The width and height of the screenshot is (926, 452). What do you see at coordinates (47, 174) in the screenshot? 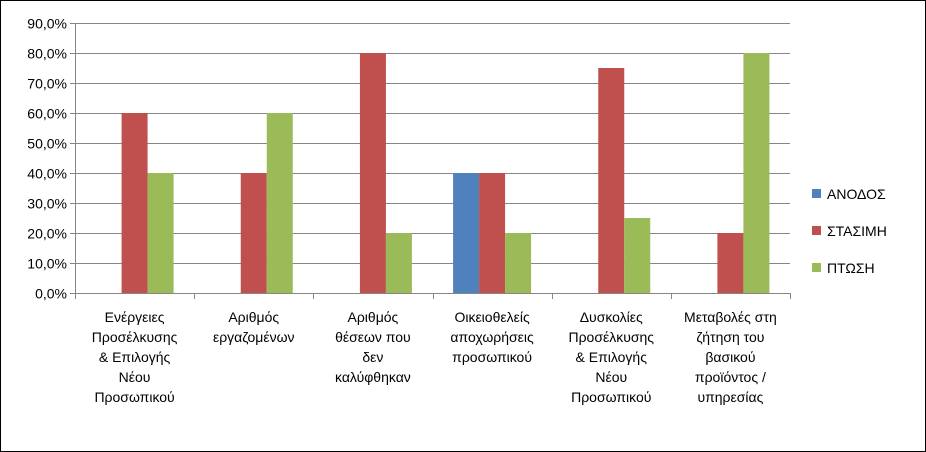
I see `y-tick-label: 40,0%` at bounding box center [47, 174].